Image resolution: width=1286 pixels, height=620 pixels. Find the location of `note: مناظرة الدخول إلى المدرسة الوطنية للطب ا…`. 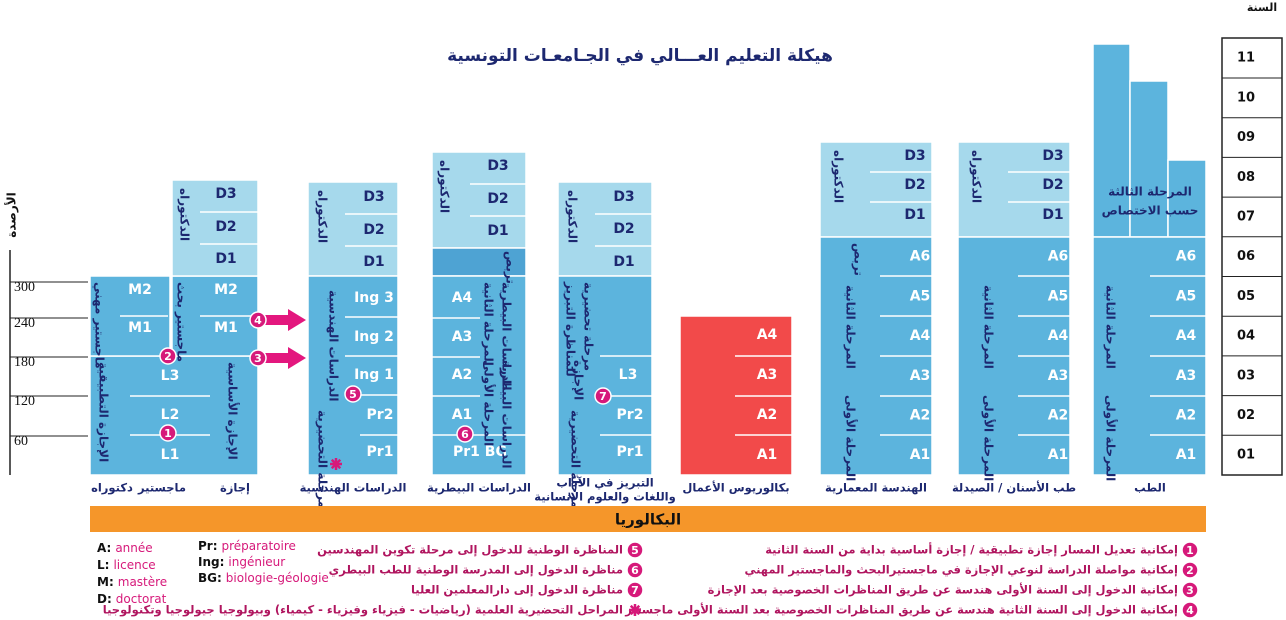

note: مناظرة الدخول إلى المدرسة الوطنية للطب ا… is located at coordinates (476, 570).